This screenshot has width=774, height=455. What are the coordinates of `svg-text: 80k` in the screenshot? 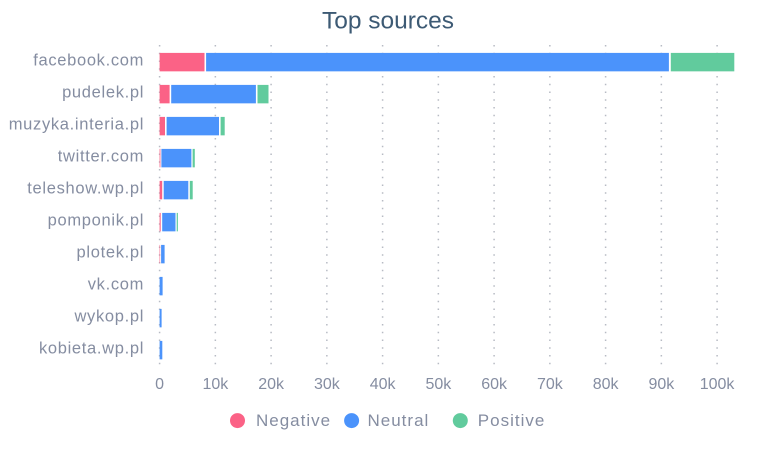 It's located at (606, 384).